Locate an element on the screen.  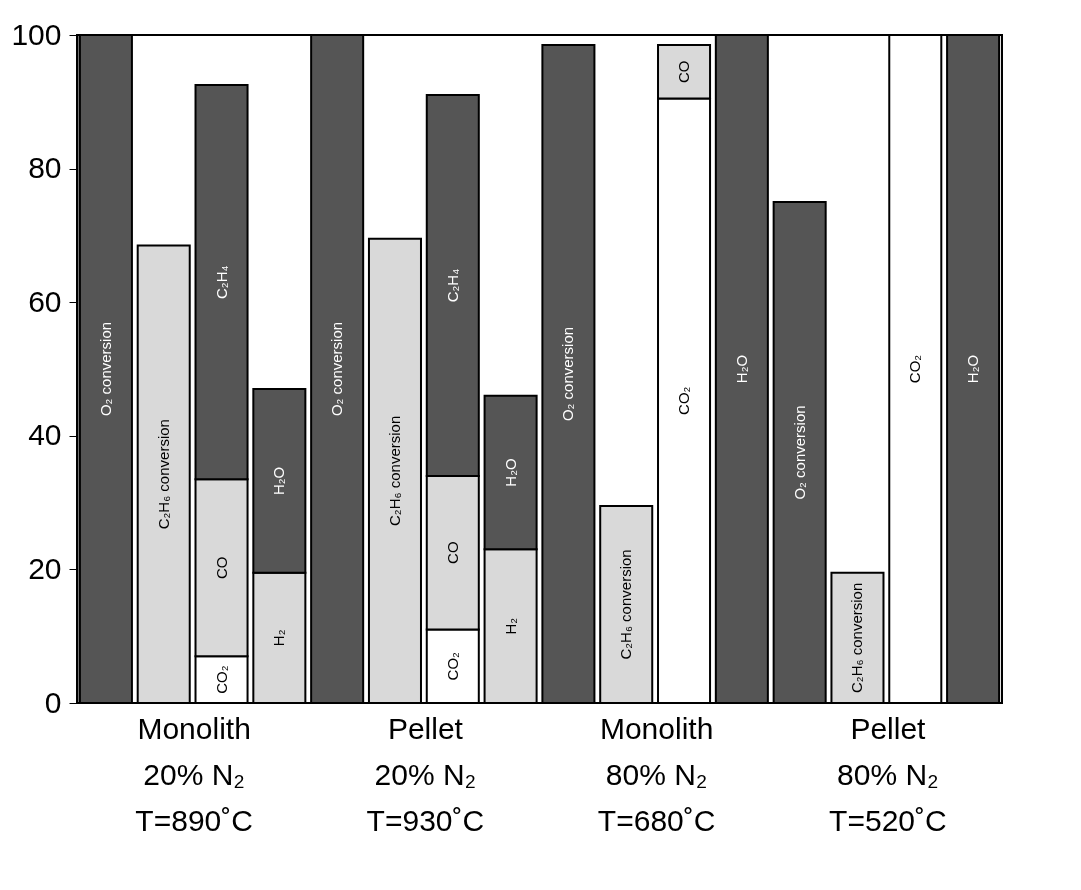
text: Pellet 20% N₂ T=930˚C is located at coordinates (425, 774).